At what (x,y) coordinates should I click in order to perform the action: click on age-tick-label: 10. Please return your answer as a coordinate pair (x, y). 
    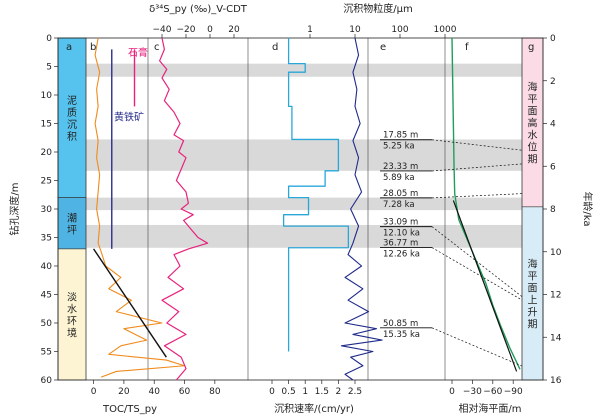
    Looking at the image, I should click on (556, 253).